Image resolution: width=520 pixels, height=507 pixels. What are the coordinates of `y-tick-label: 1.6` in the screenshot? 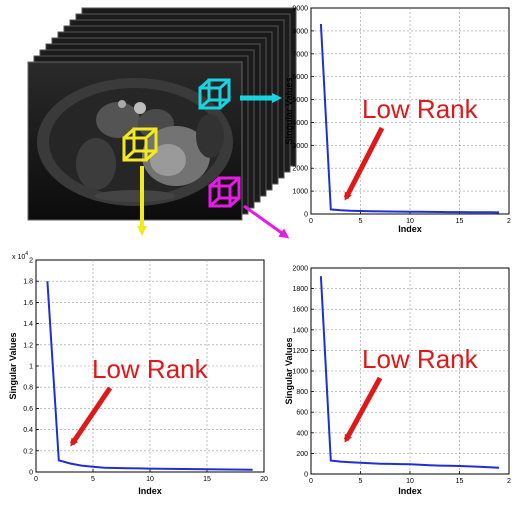 It's located at (28, 303).